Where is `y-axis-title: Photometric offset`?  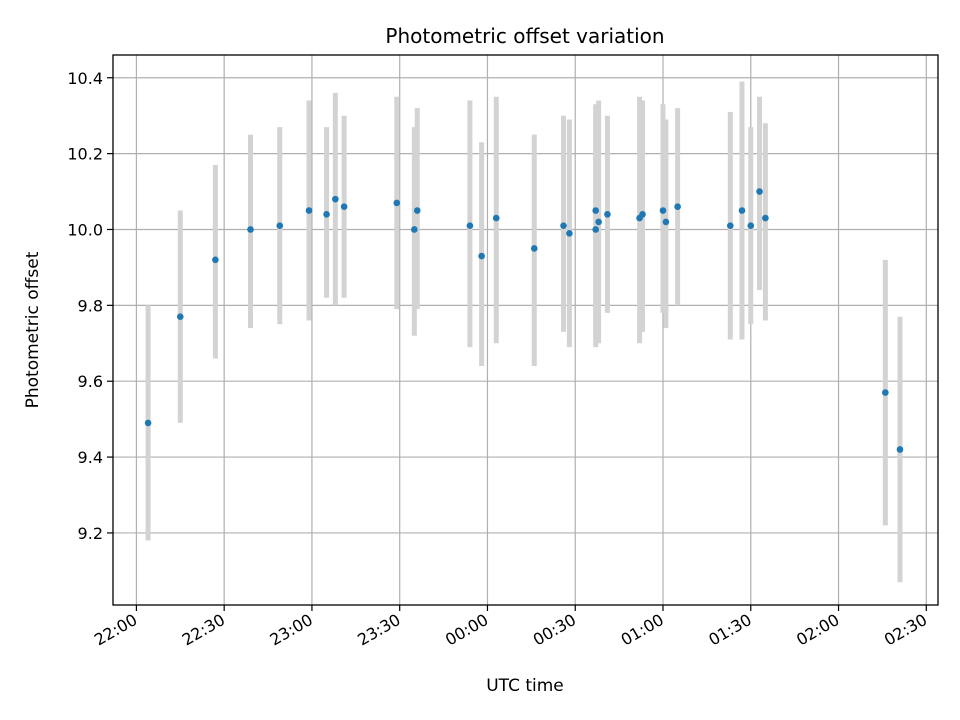 y-axis-title: Photometric offset is located at coordinates (33, 329).